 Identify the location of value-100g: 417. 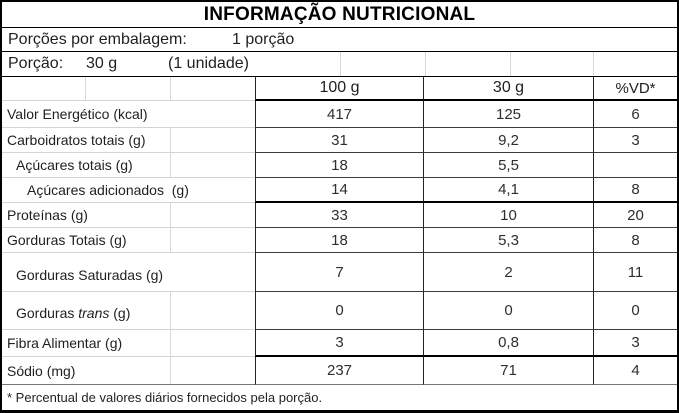
(339, 114).